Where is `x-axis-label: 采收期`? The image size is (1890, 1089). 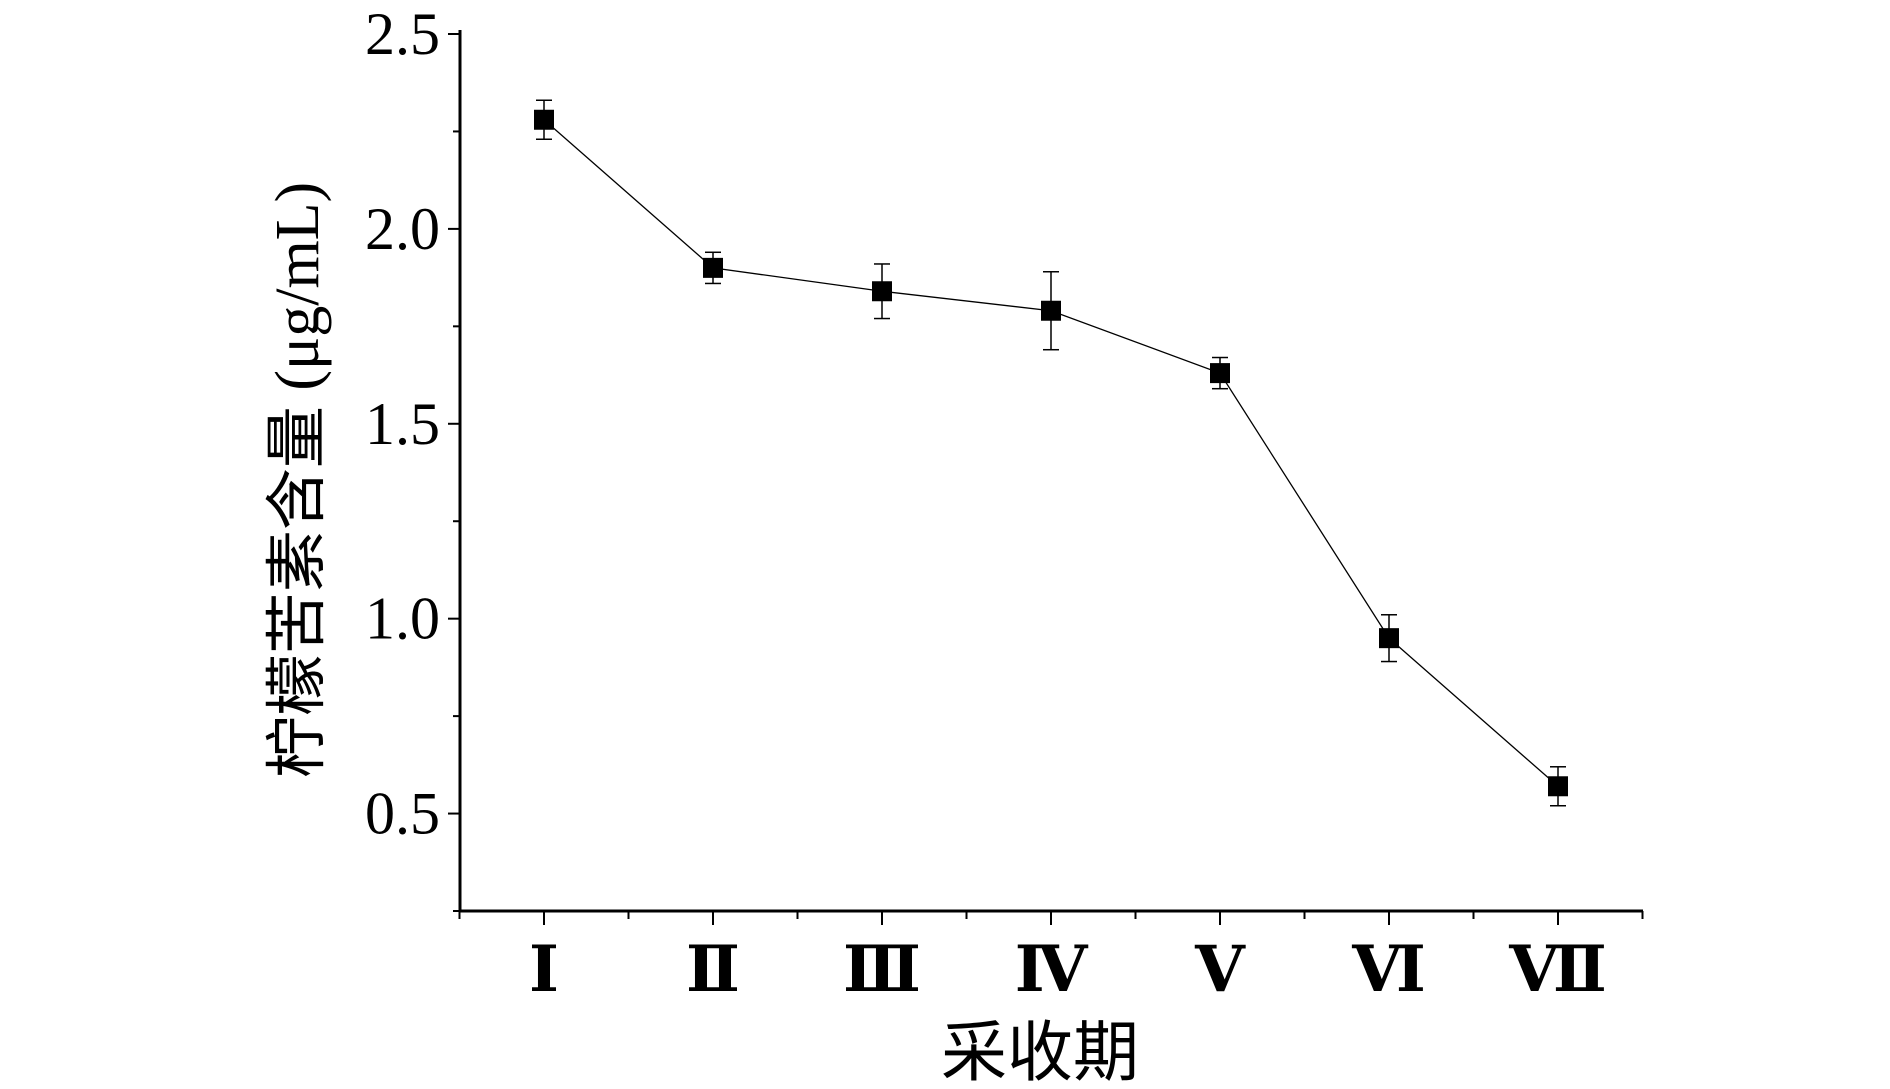
x-axis-label: 采收期 is located at coordinates (1040, 1053).